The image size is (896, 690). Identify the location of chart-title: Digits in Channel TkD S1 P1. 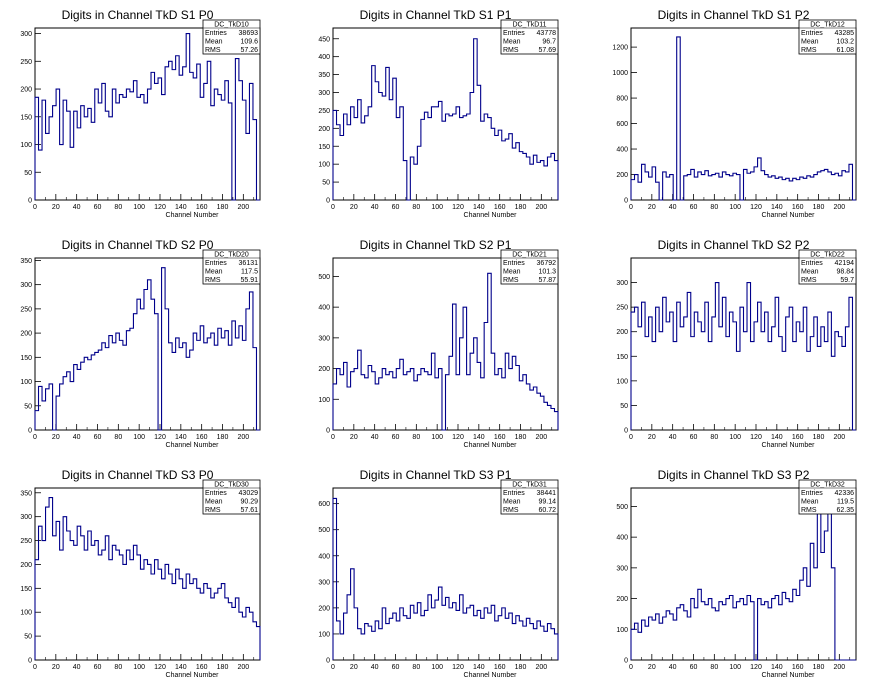
(436, 15).